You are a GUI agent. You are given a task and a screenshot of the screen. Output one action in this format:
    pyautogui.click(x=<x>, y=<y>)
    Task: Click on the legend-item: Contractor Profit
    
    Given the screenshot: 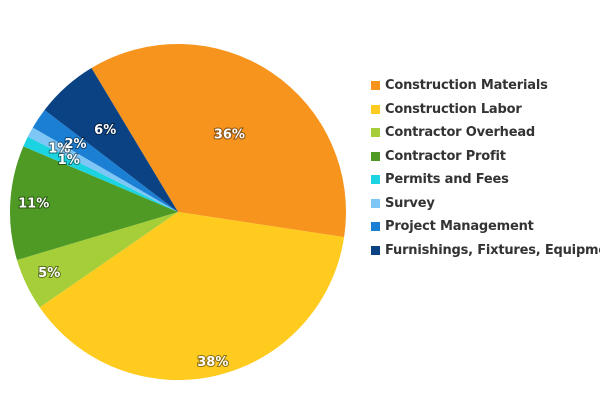 What is the action you would take?
    pyautogui.click(x=485, y=157)
    